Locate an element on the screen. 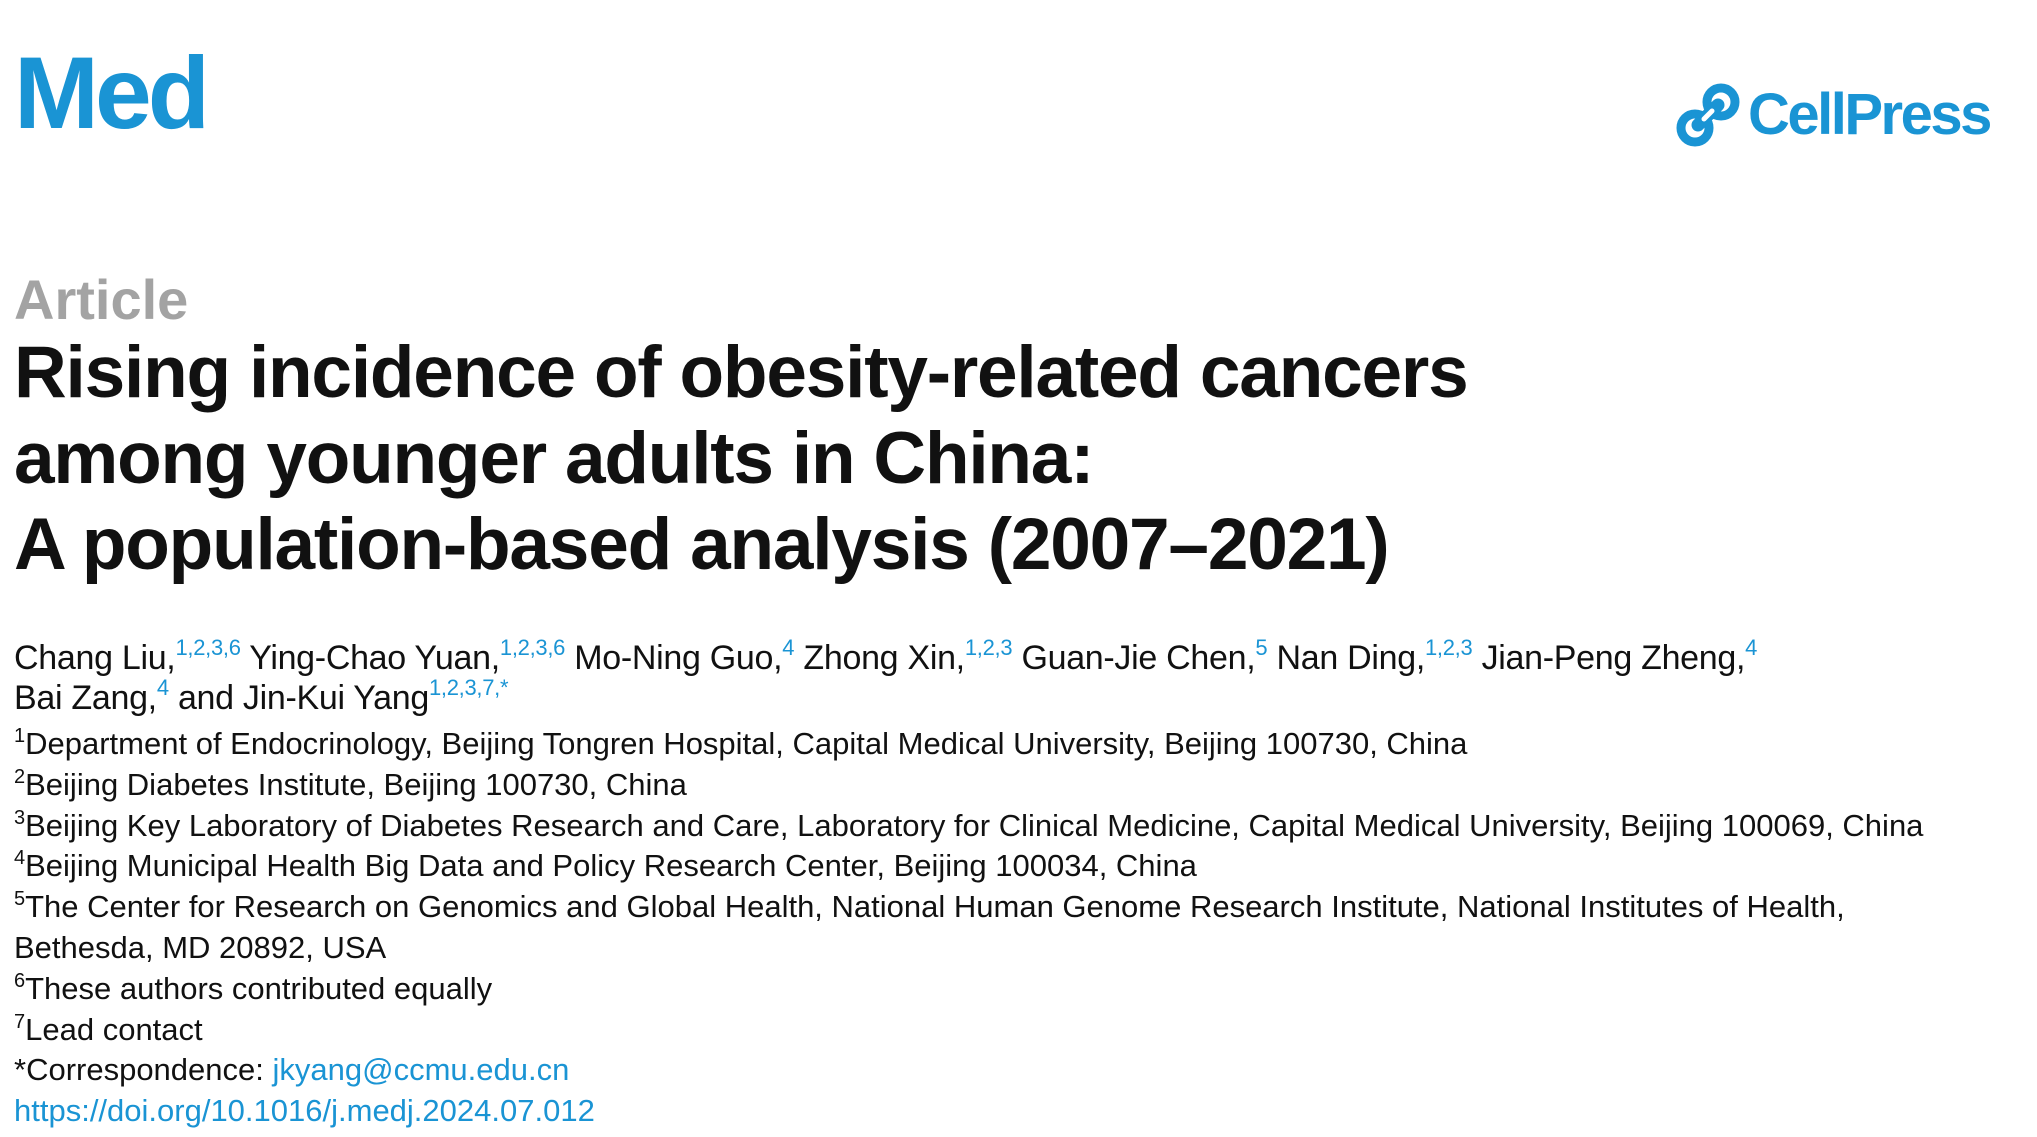 The width and height of the screenshot is (2037, 1137). correspondence-line: *Correspondence: jkyang@ccmu.edu.cn is located at coordinates (1019, 1070).